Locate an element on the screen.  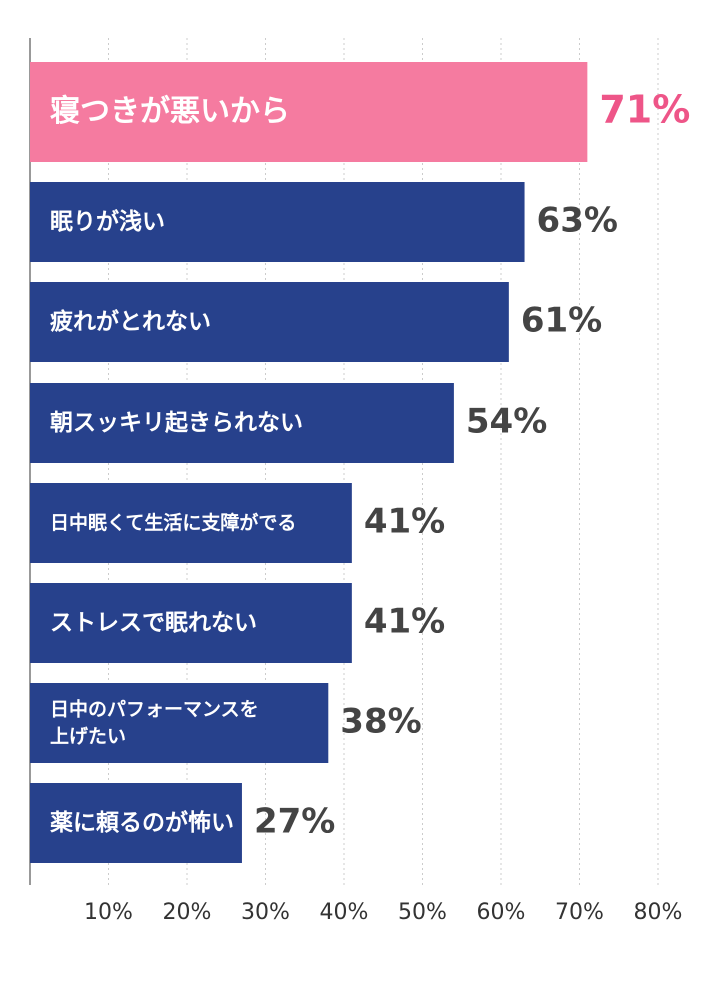
bar-label-7: 日中のパフォーマンスを上げたい is located at coordinates (154, 722).